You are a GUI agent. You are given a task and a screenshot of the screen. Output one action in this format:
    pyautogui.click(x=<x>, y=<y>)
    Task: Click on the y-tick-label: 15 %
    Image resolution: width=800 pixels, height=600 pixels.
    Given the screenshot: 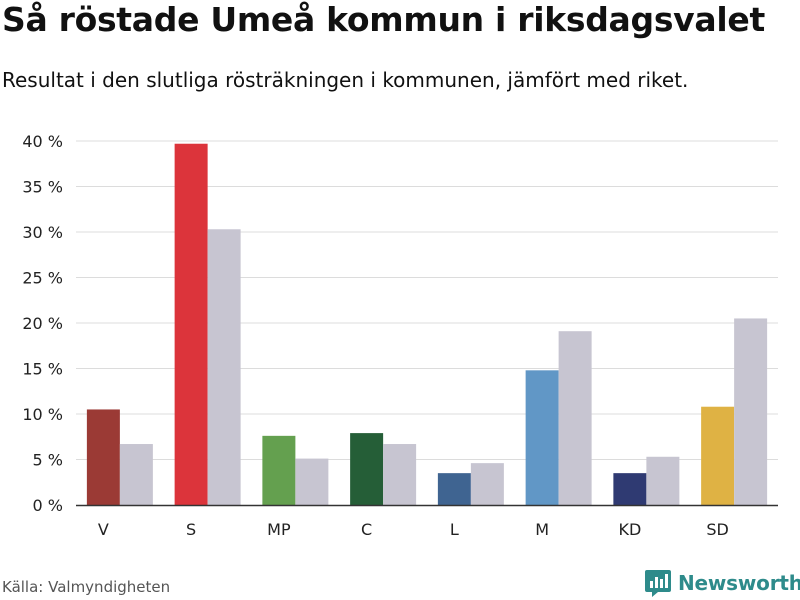 What is the action you would take?
    pyautogui.click(x=42, y=369)
    